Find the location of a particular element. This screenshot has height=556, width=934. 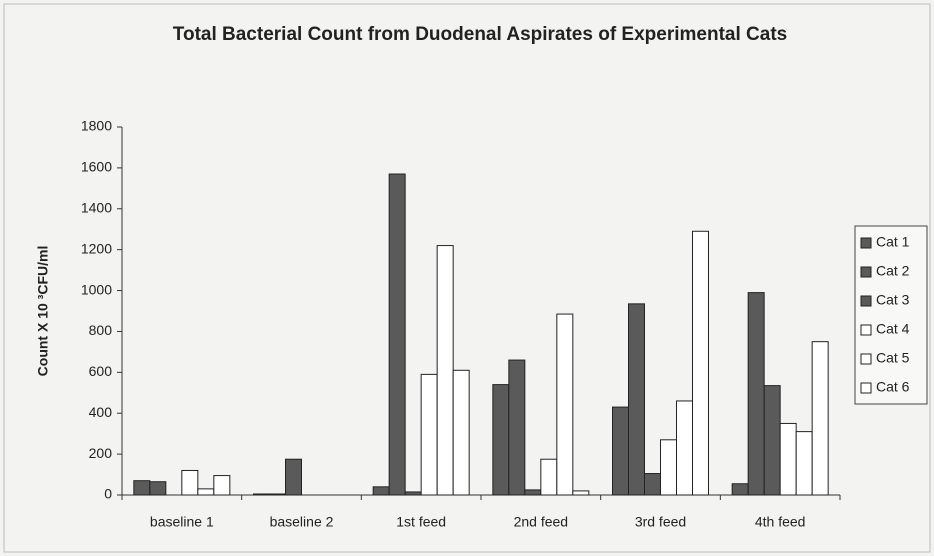

legend-label: Cat 4 is located at coordinates (893, 329).